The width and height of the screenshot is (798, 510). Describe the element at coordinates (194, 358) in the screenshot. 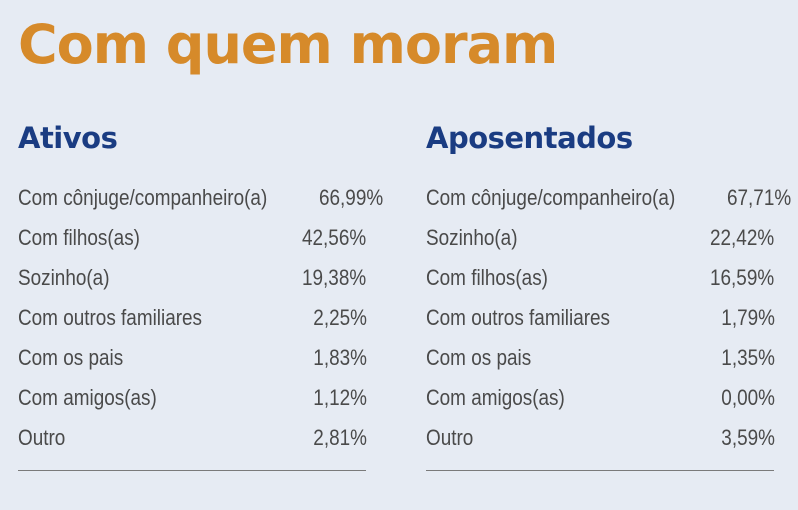

I see `list-item: Com os pais 1,83%` at that location.